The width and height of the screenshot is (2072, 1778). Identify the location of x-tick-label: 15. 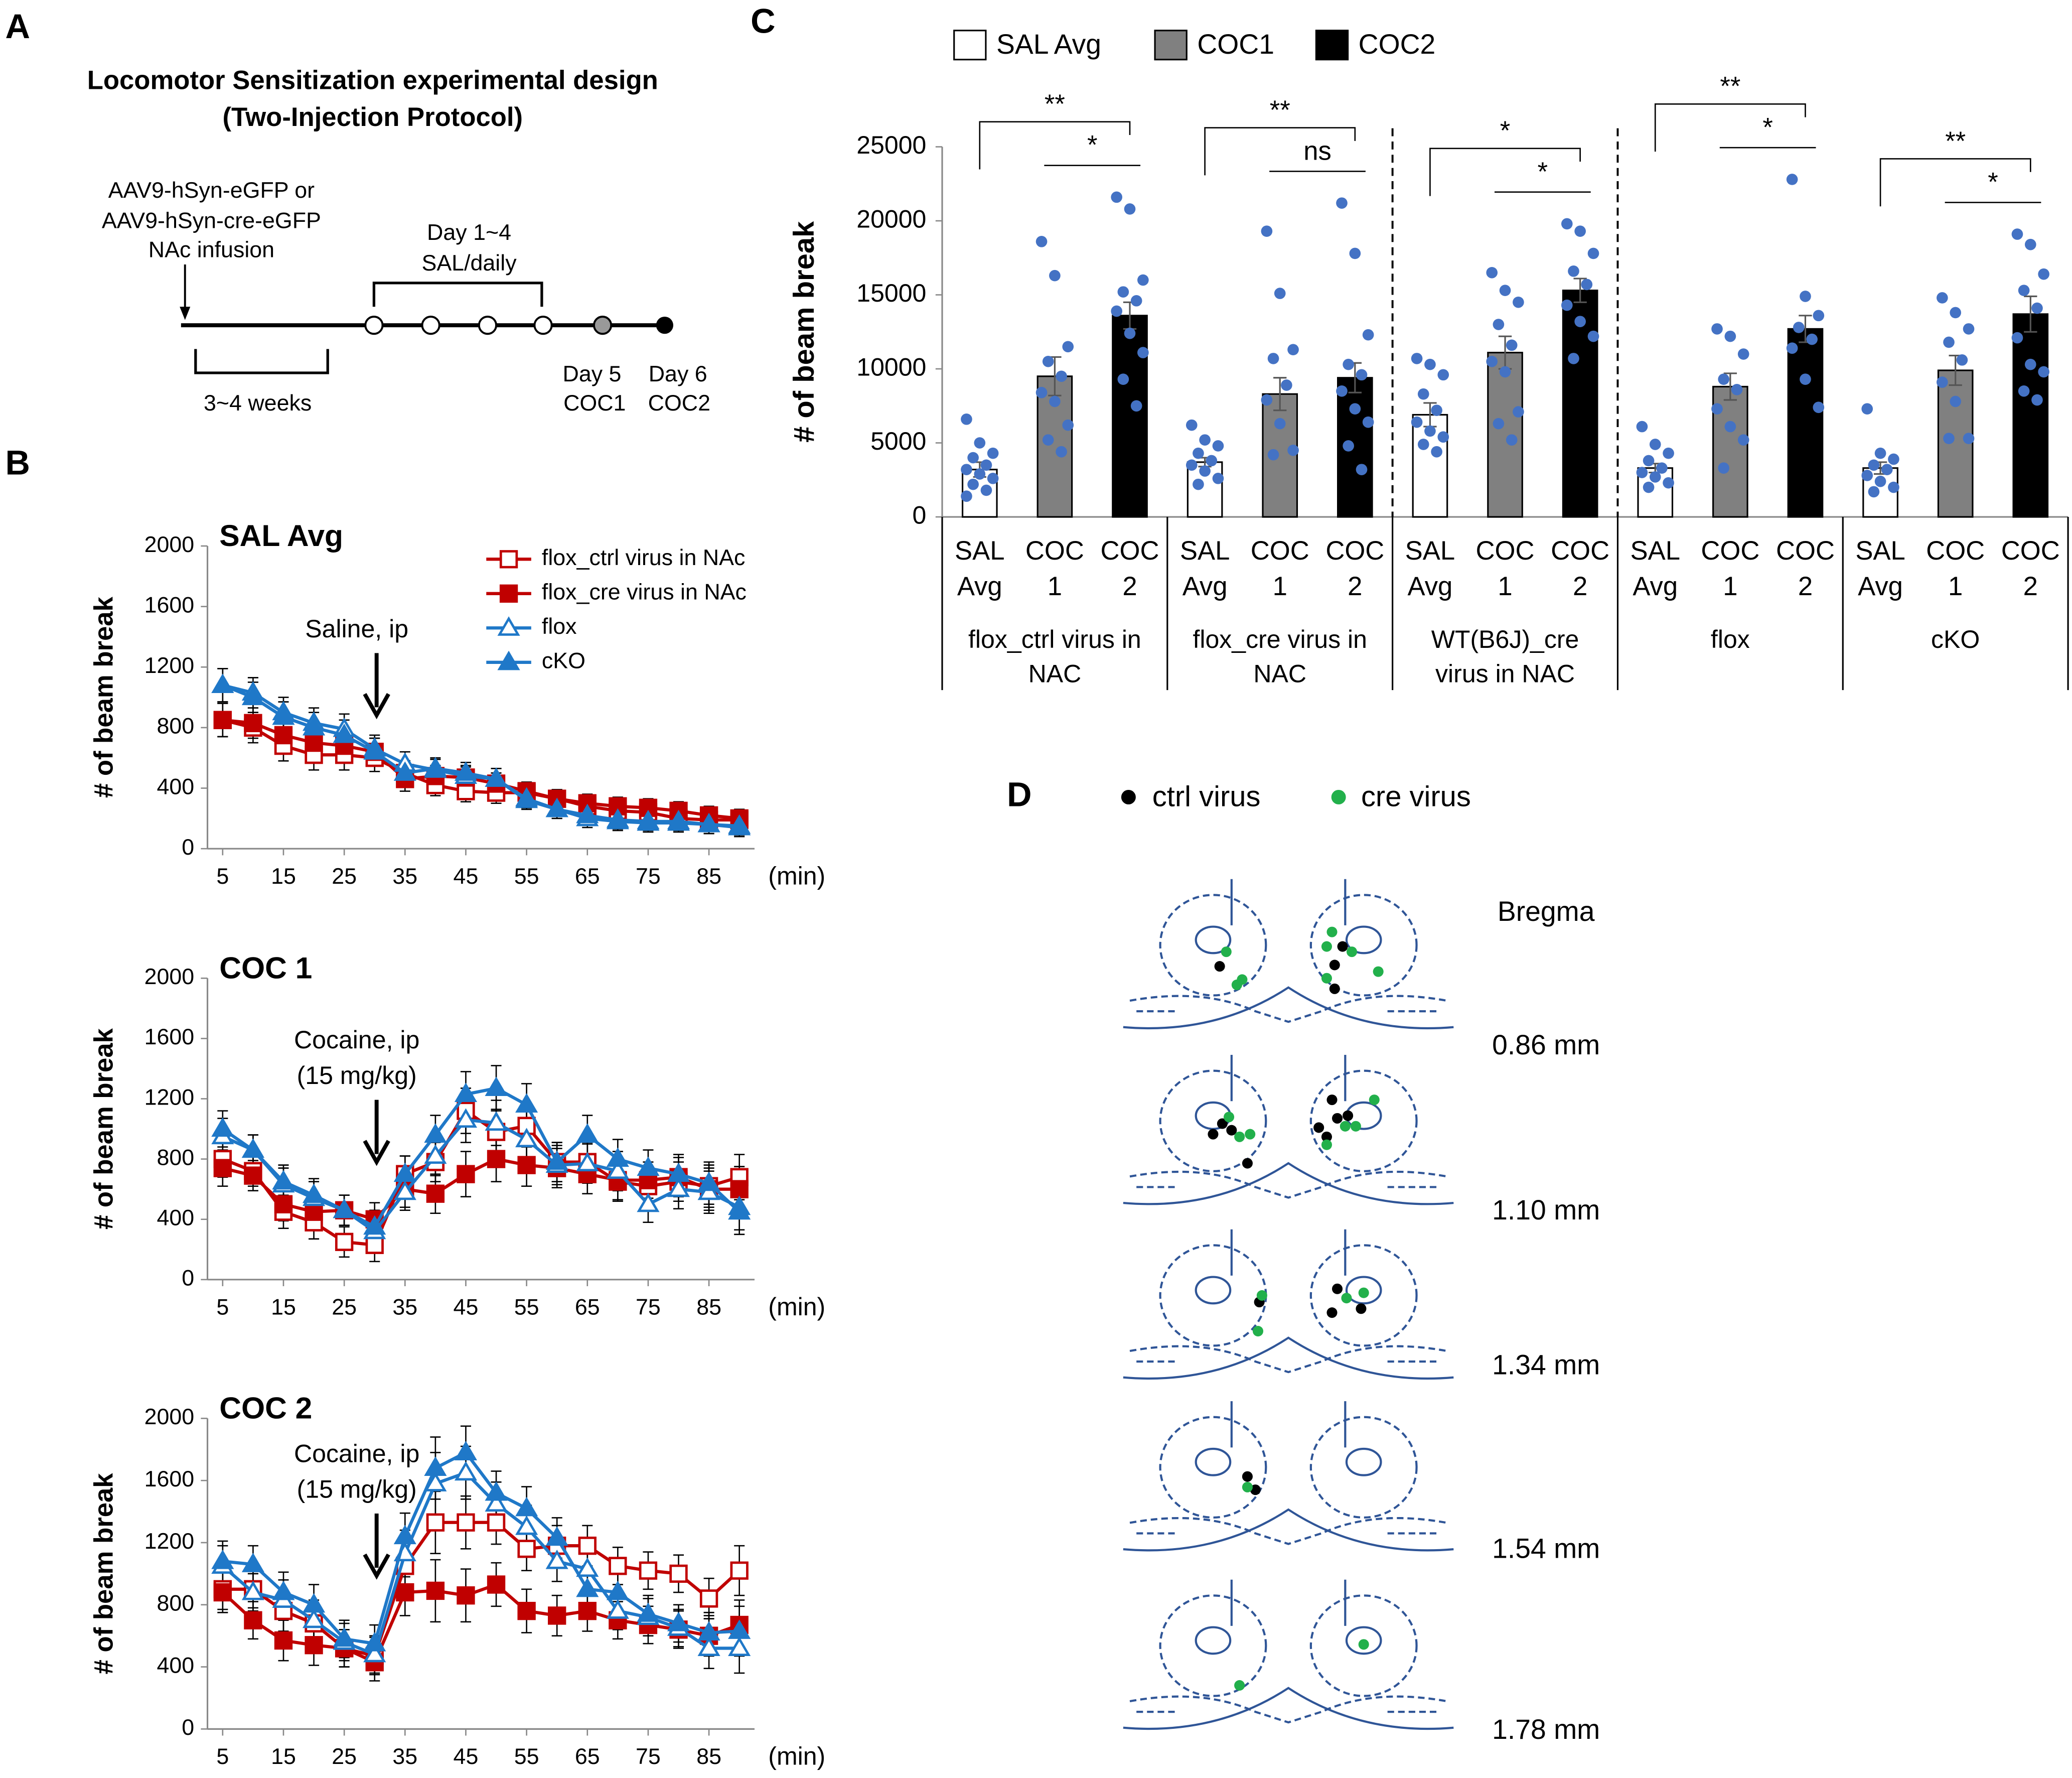
(283, 1308).